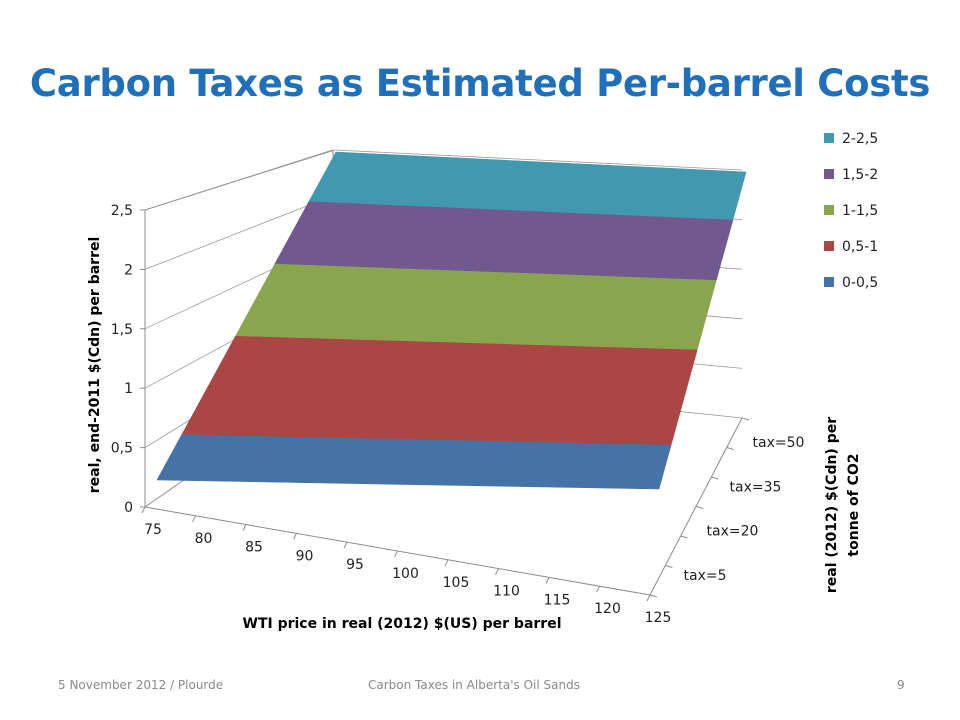 The image size is (960, 720). Describe the element at coordinates (204, 539) in the screenshot. I see `x-tick-label: 80` at that location.